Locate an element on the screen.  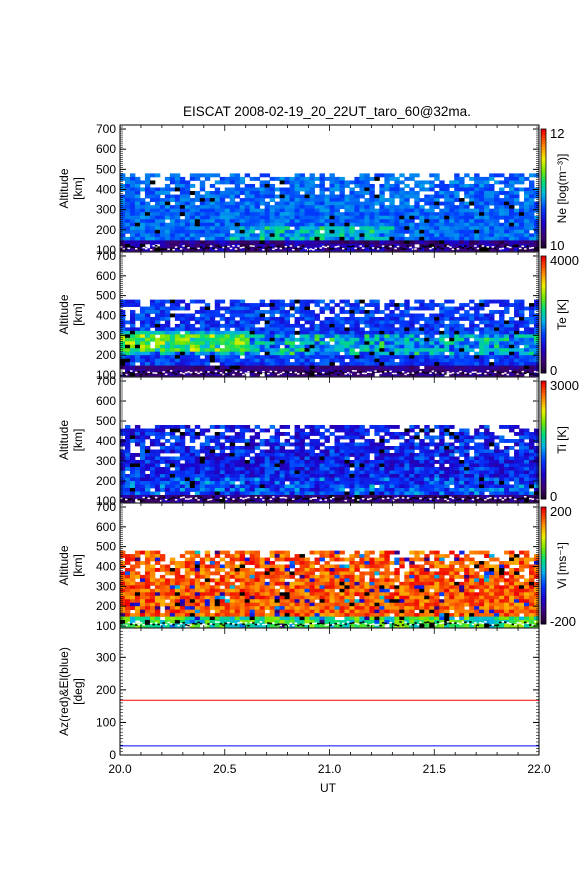
y-tick-label: 300 is located at coordinates (106, 210).